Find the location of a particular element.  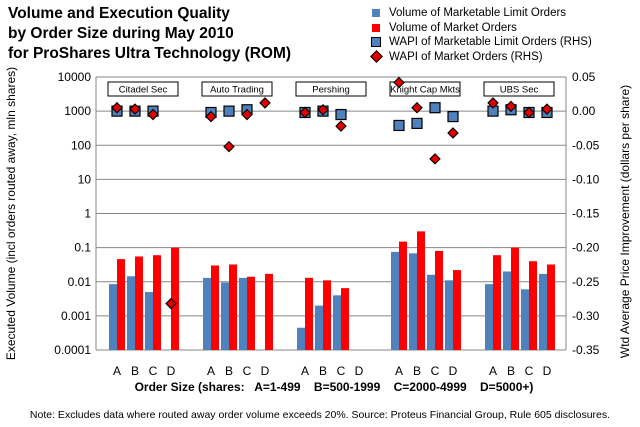

chart-title-line-3: for ProShares Ultra Technology (ROM) is located at coordinates (150, 53).